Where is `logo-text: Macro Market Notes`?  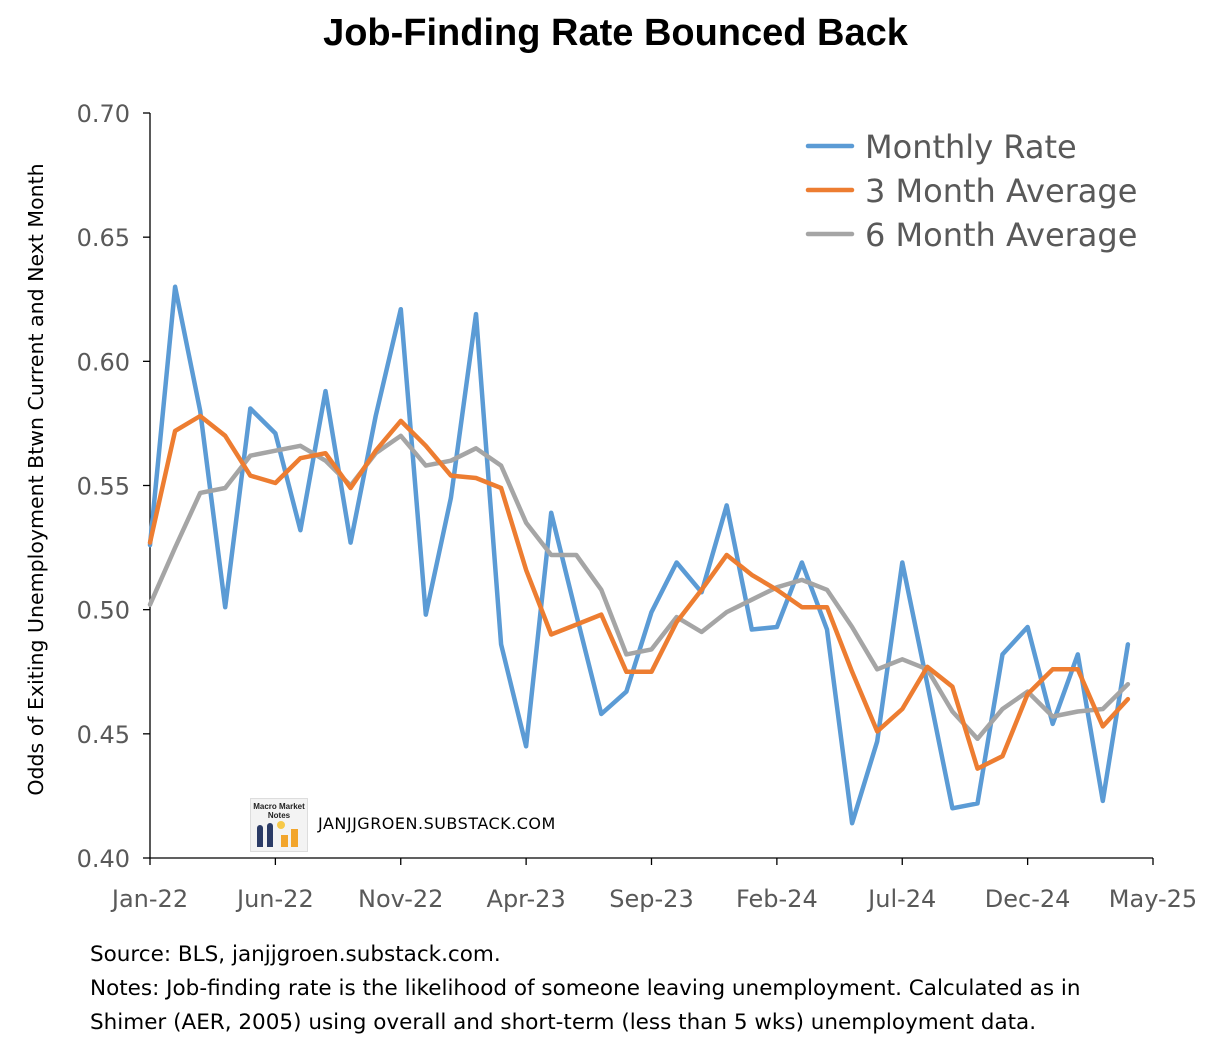 logo-text: Macro Market Notes is located at coordinates (279, 811).